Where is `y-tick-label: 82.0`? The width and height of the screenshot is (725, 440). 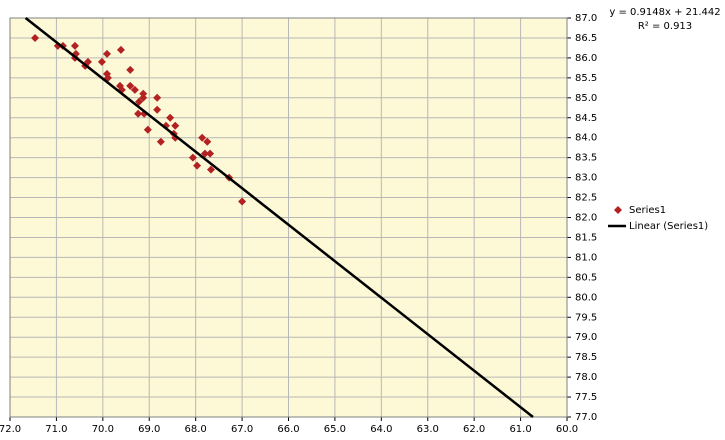 y-tick-label: 82.0 is located at coordinates (586, 218).